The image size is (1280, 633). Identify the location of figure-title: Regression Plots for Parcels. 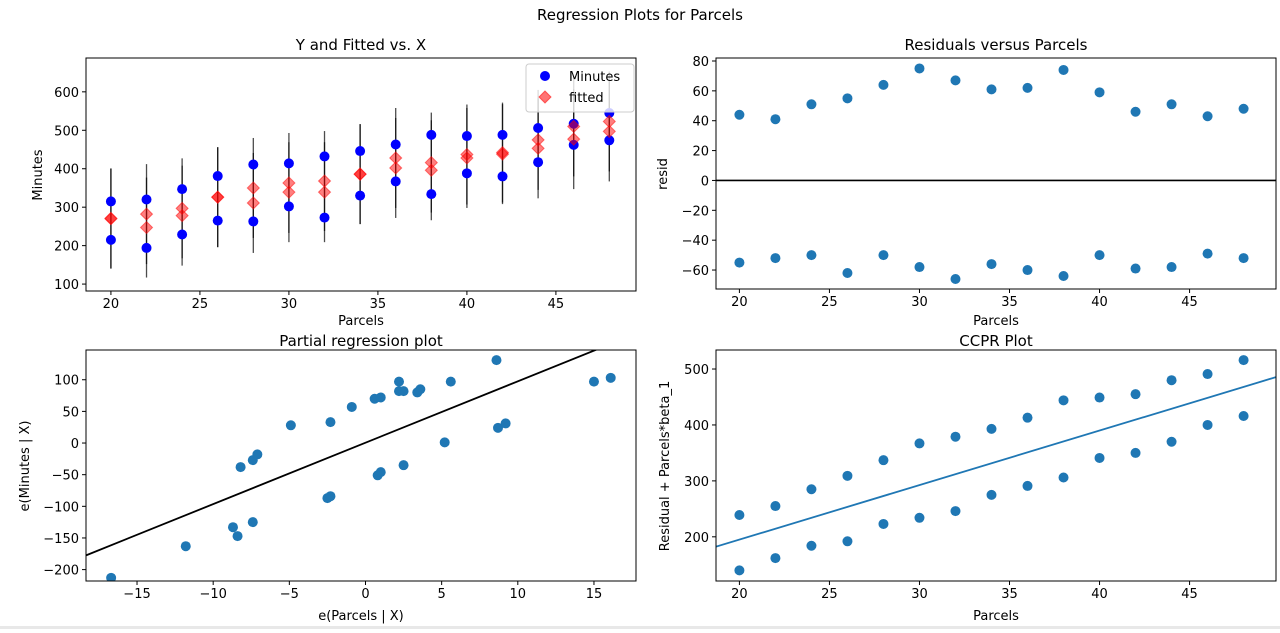
(640, 15).